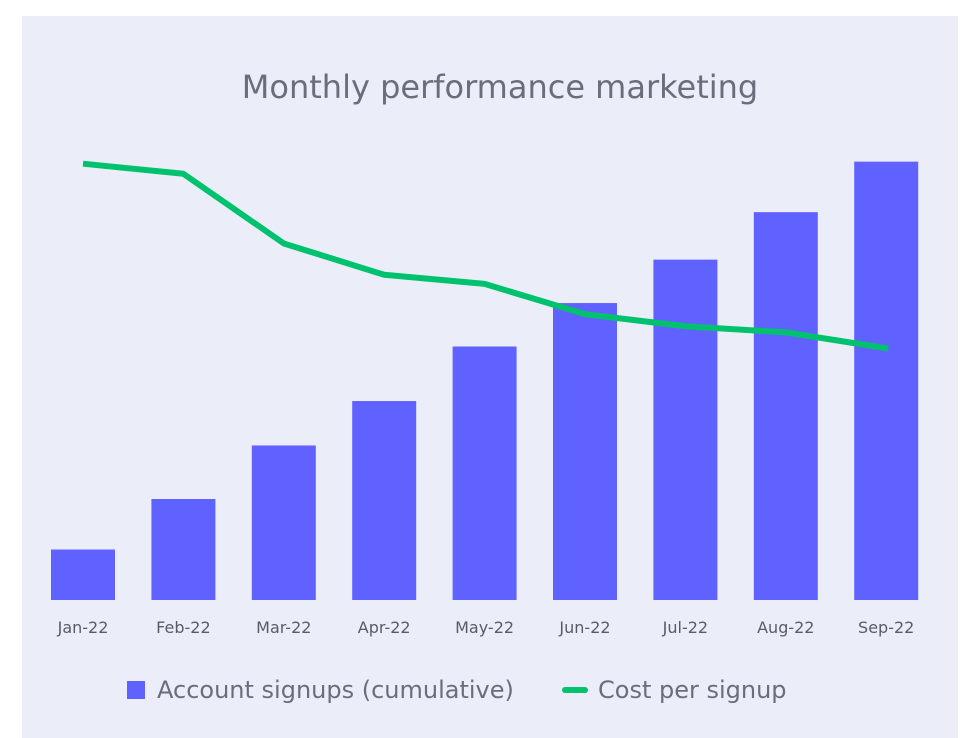 This screenshot has height=738, width=966. What do you see at coordinates (886, 627) in the screenshot?
I see `x-tick-label: Sep-22` at bounding box center [886, 627].